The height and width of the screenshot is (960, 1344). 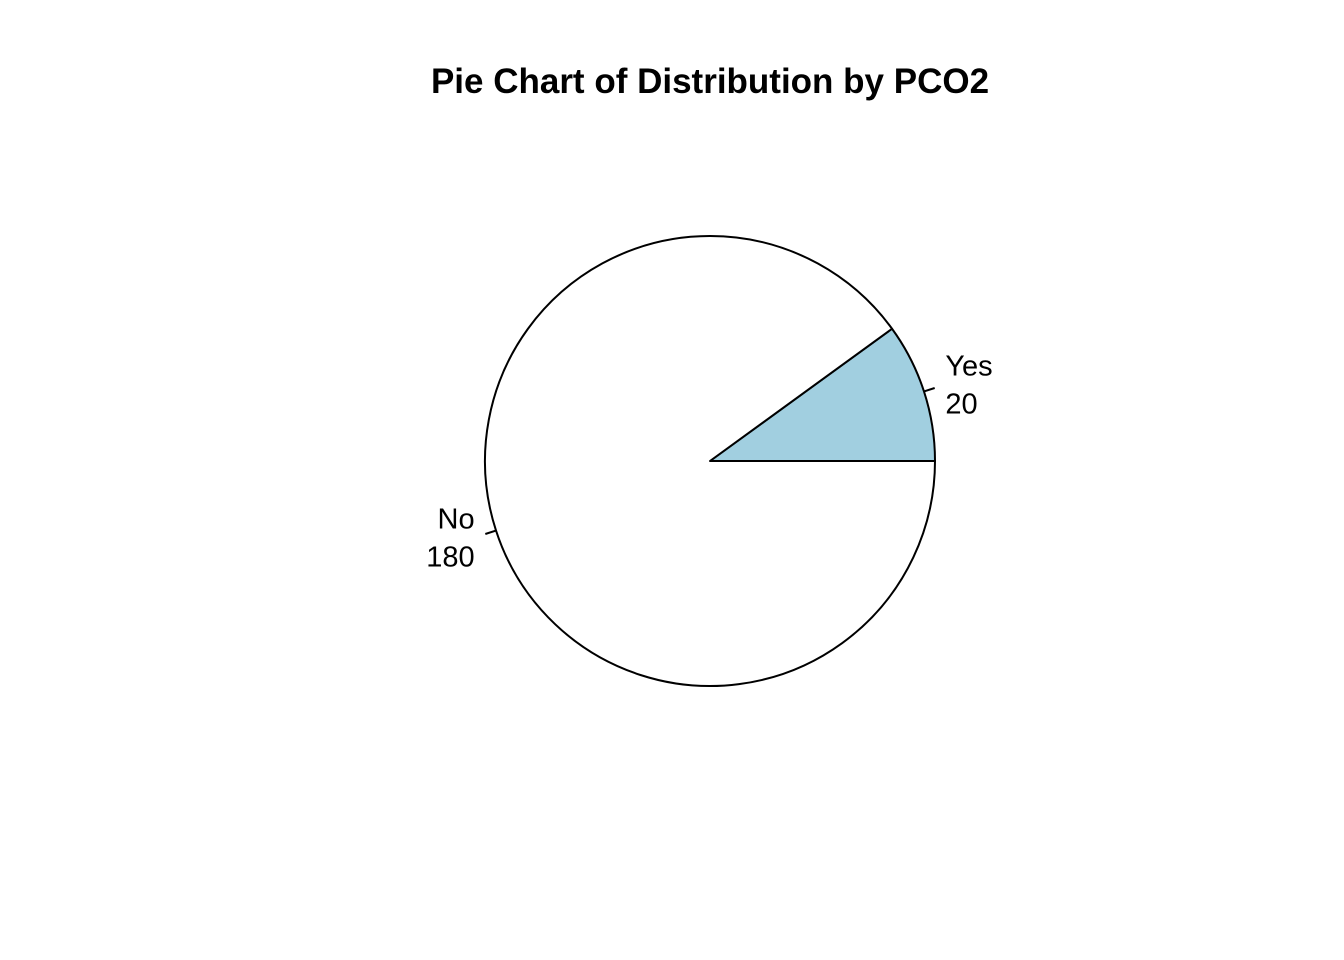 I want to click on pie-slice-value-no: 180, so click(x=450, y=557).